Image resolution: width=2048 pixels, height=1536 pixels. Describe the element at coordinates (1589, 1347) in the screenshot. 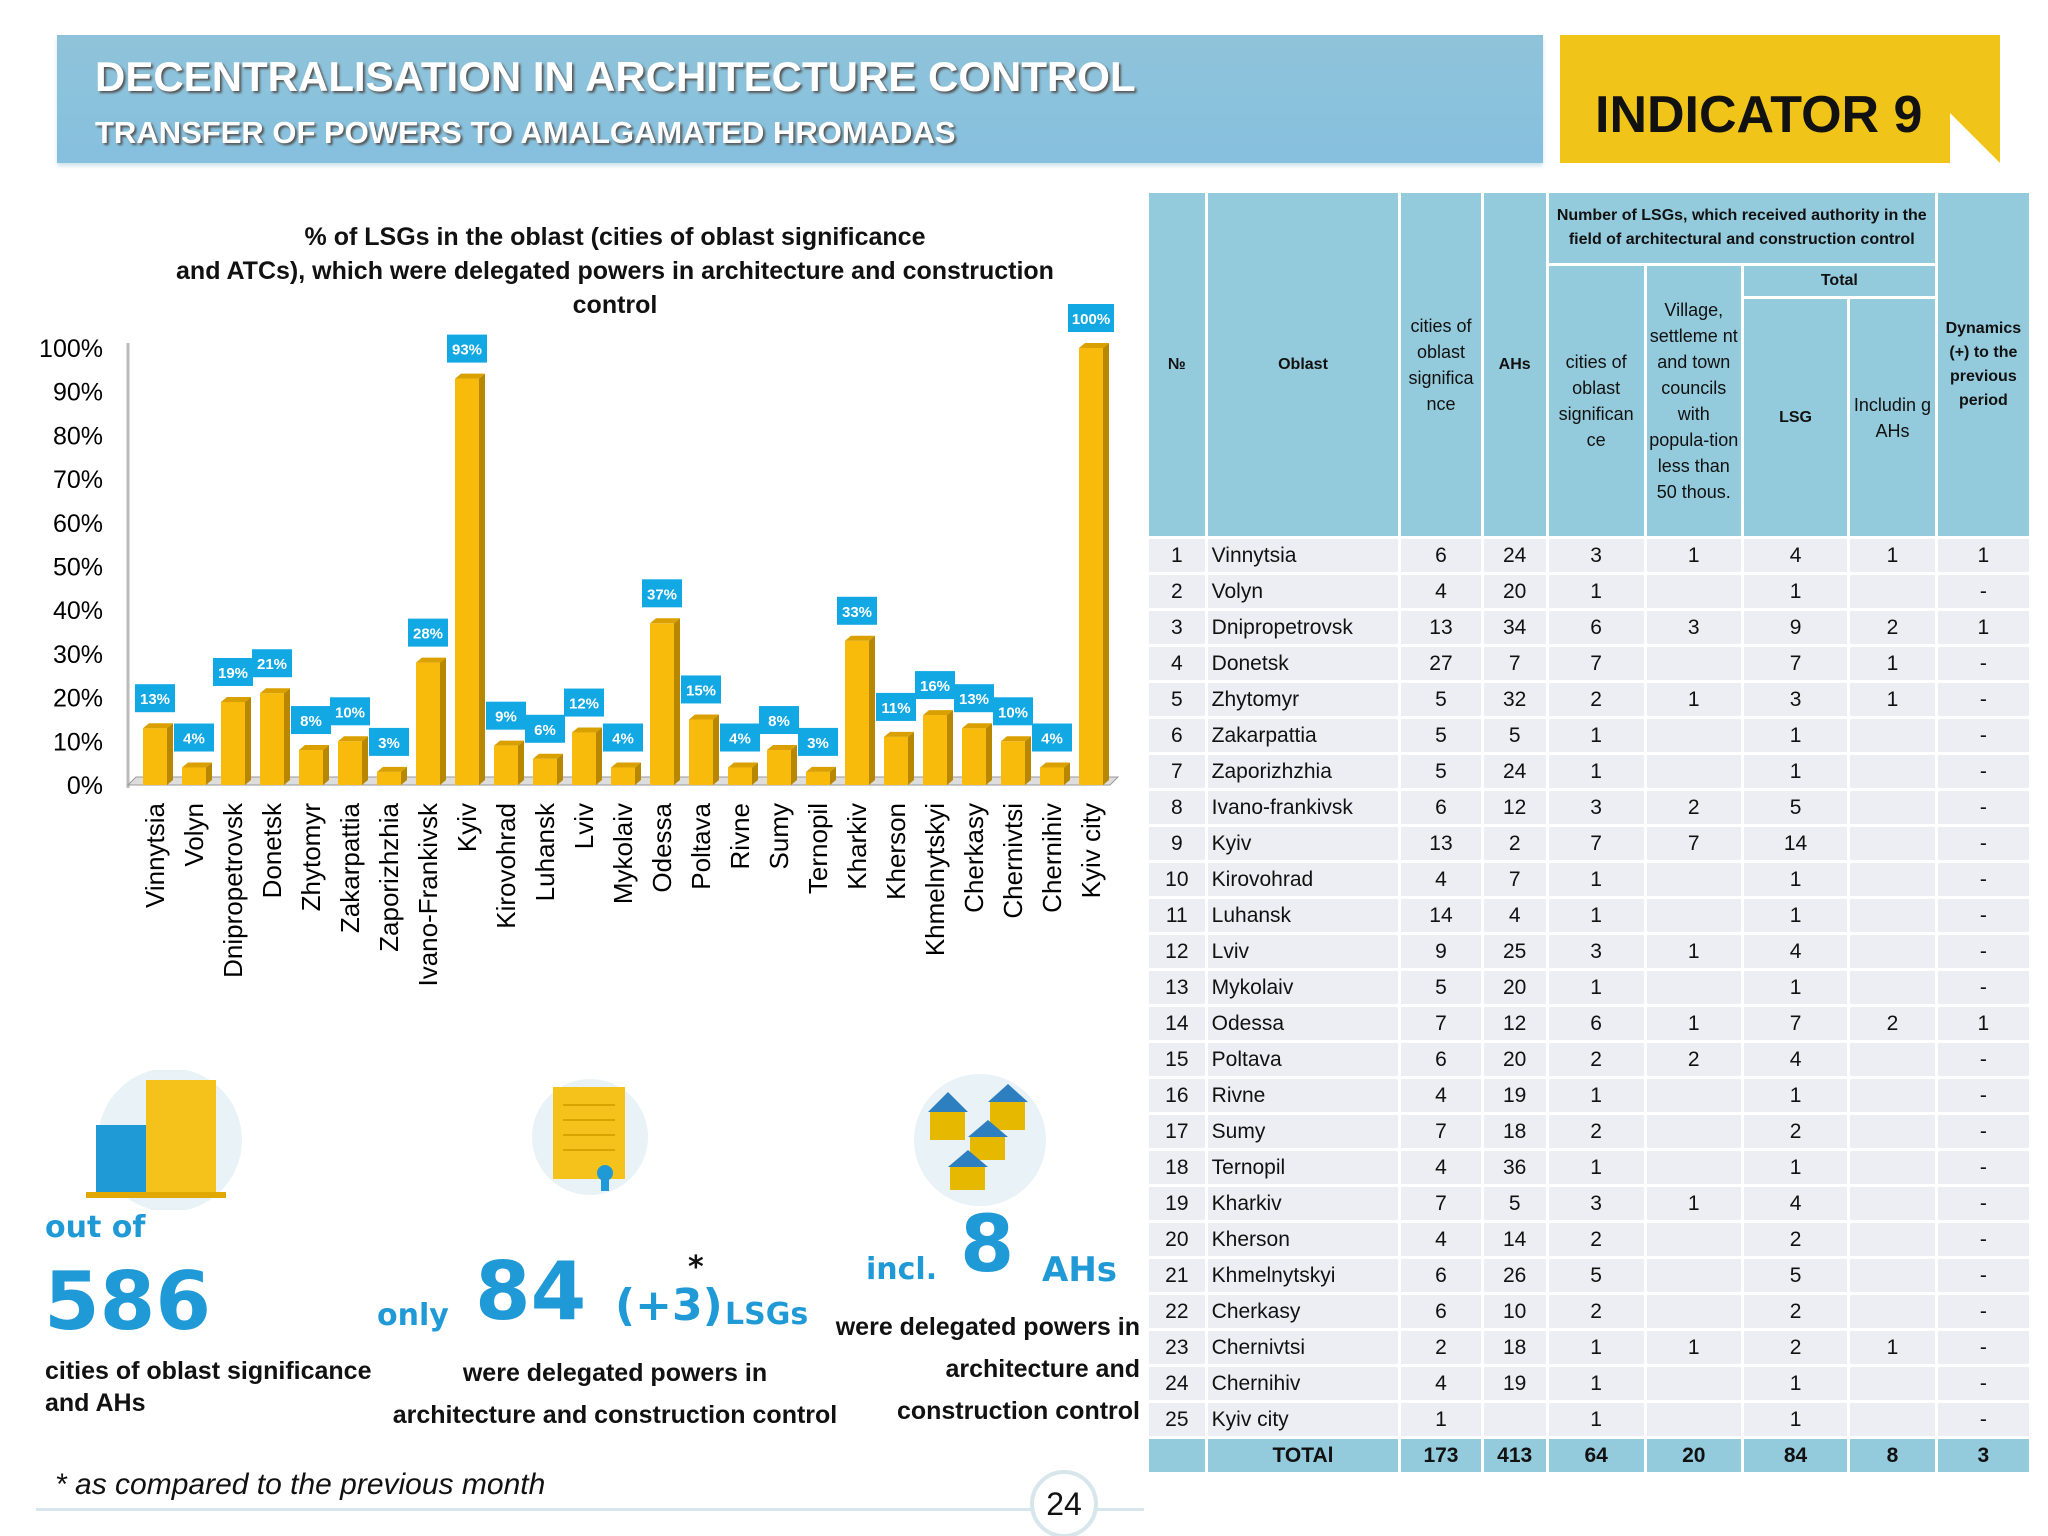

I see `table-row: 23 Chernivtsi 2 18 1 1 2 1-` at that location.